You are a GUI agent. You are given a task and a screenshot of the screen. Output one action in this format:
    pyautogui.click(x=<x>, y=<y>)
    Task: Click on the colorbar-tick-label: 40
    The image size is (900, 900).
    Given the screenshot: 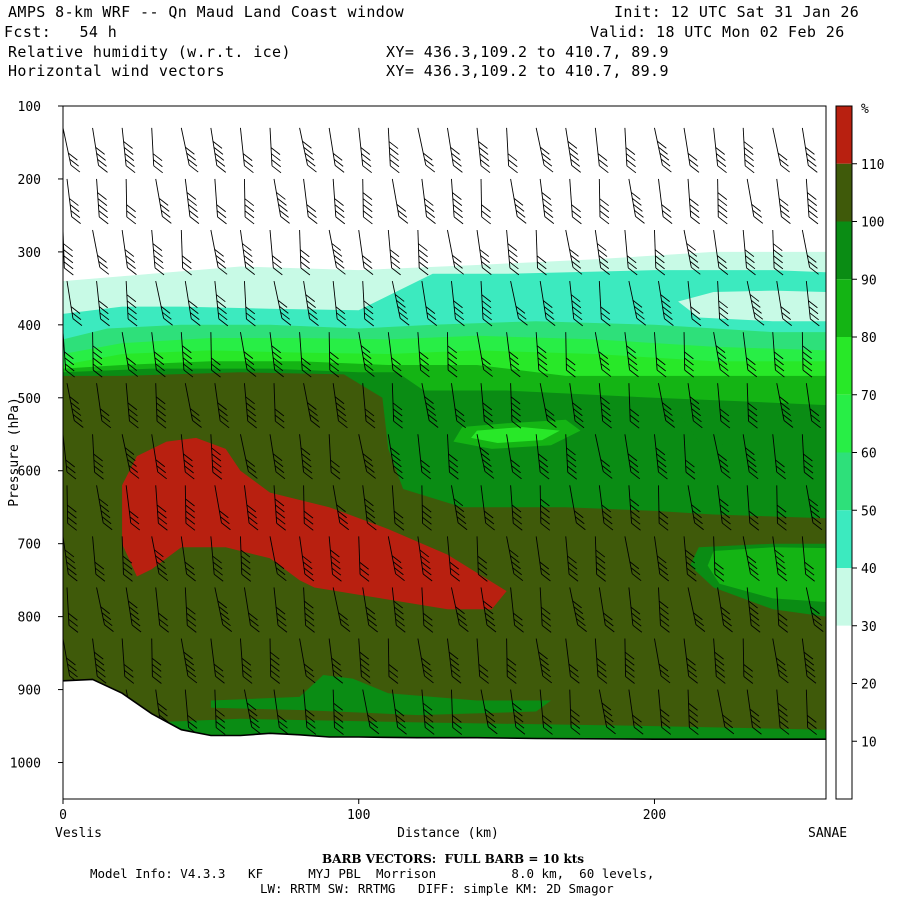 What is the action you would take?
    pyautogui.click(x=869, y=569)
    